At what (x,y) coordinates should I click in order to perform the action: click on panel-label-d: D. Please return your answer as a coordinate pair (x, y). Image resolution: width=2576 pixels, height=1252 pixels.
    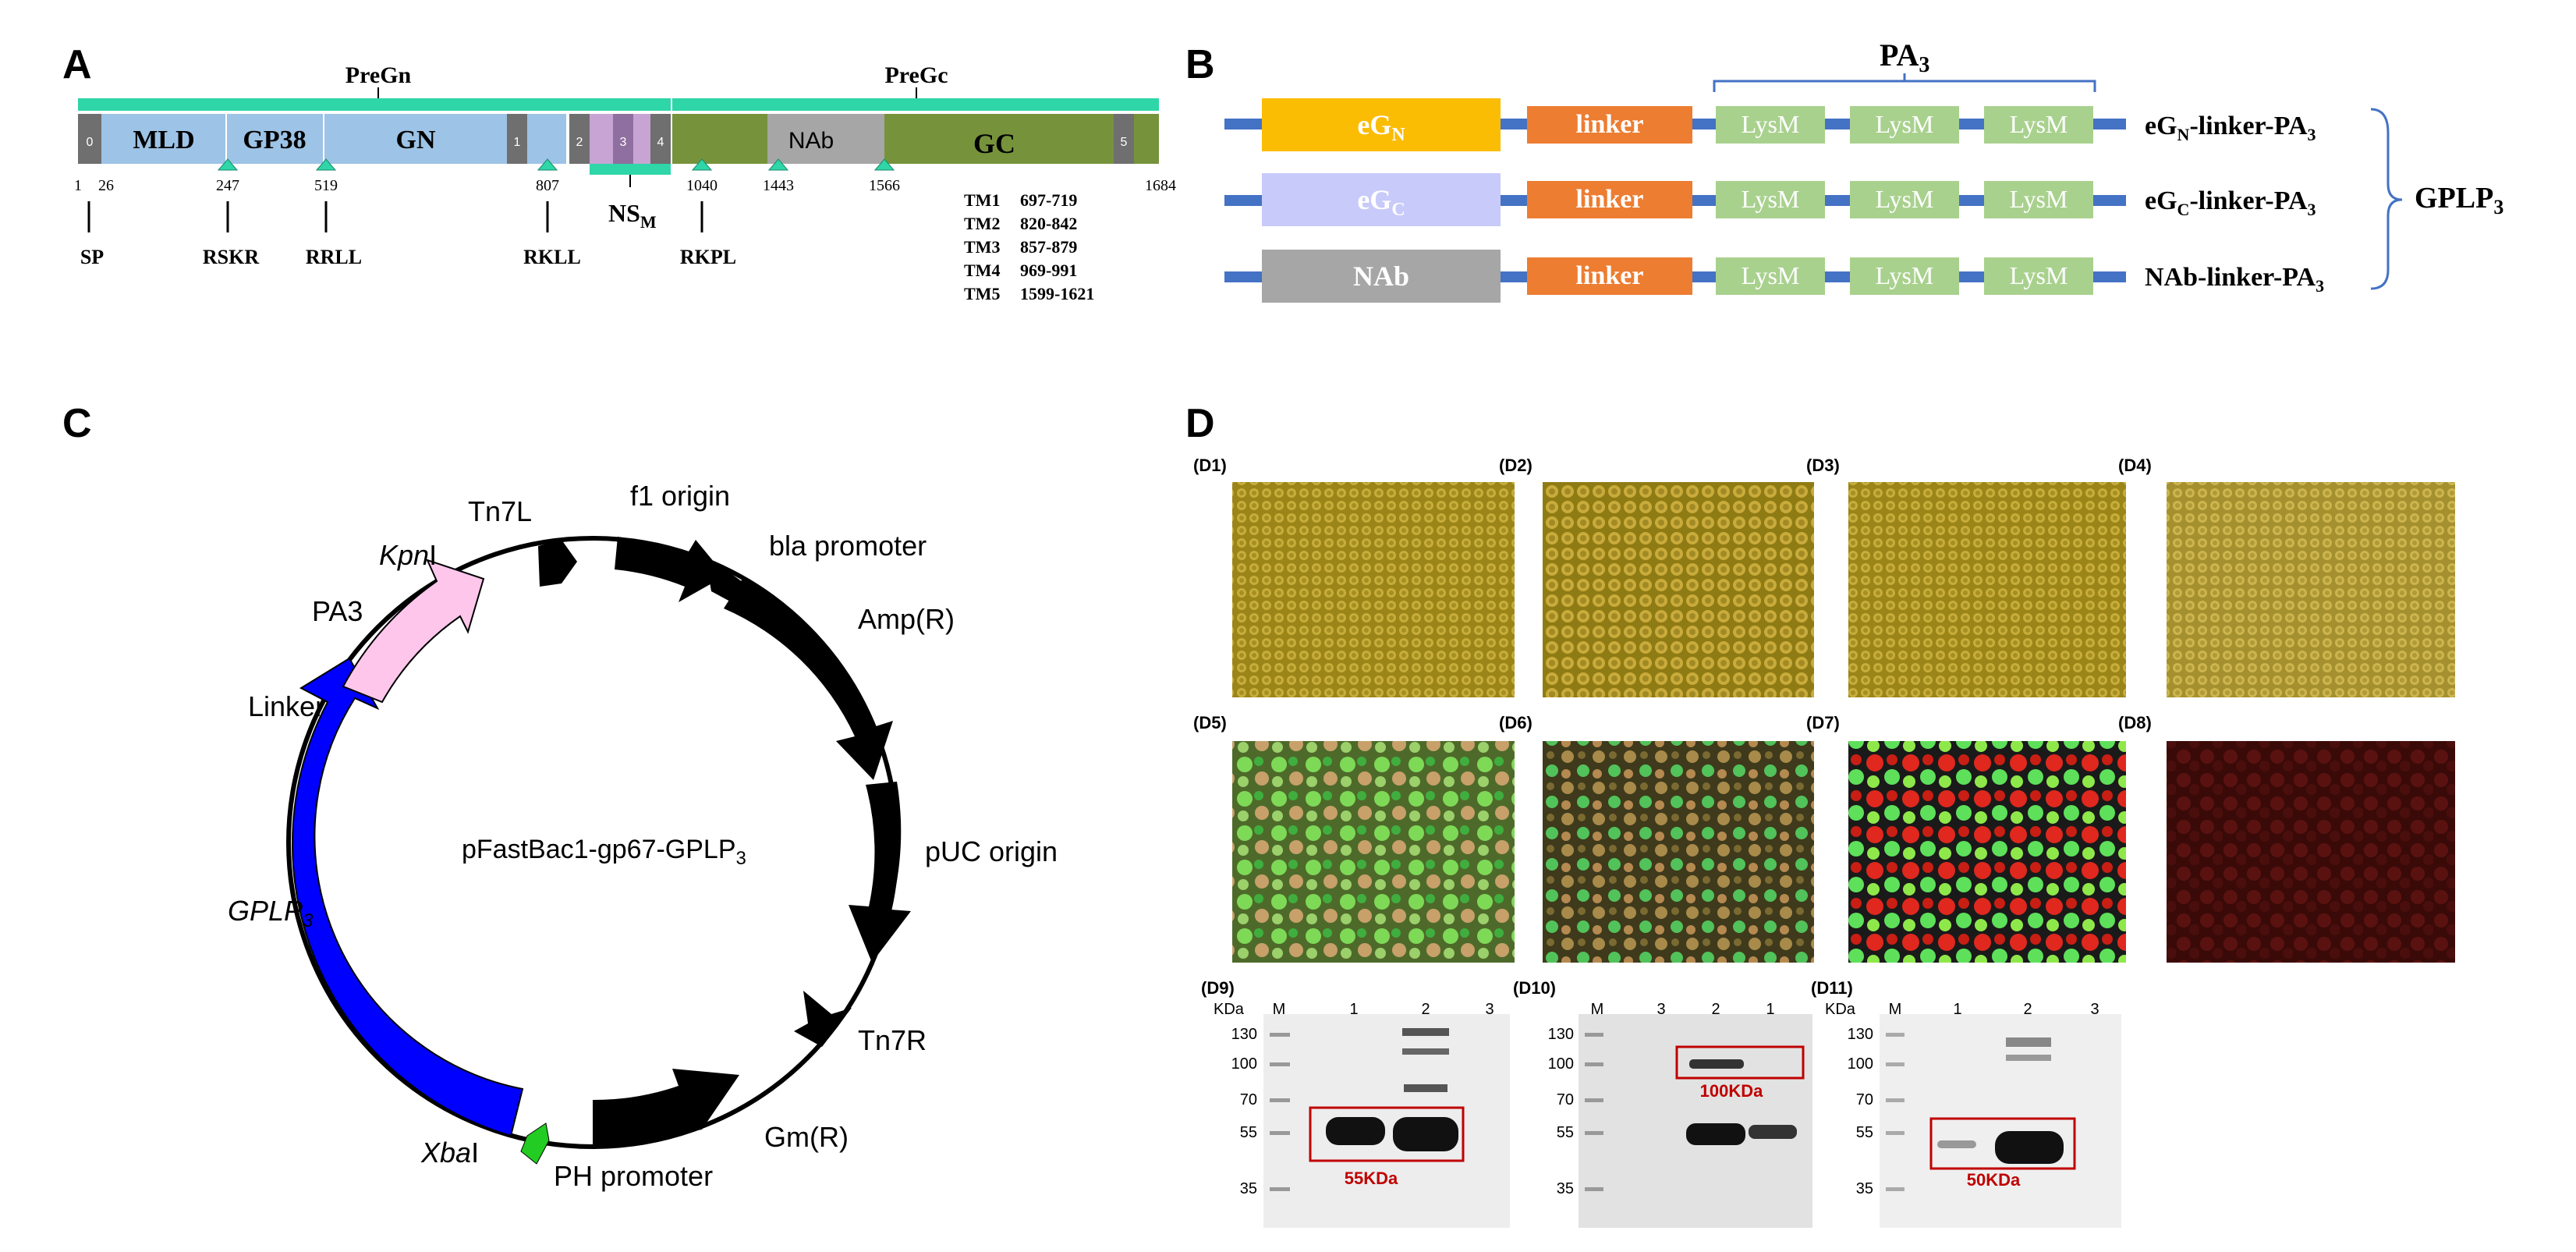
    Looking at the image, I should click on (1200, 423).